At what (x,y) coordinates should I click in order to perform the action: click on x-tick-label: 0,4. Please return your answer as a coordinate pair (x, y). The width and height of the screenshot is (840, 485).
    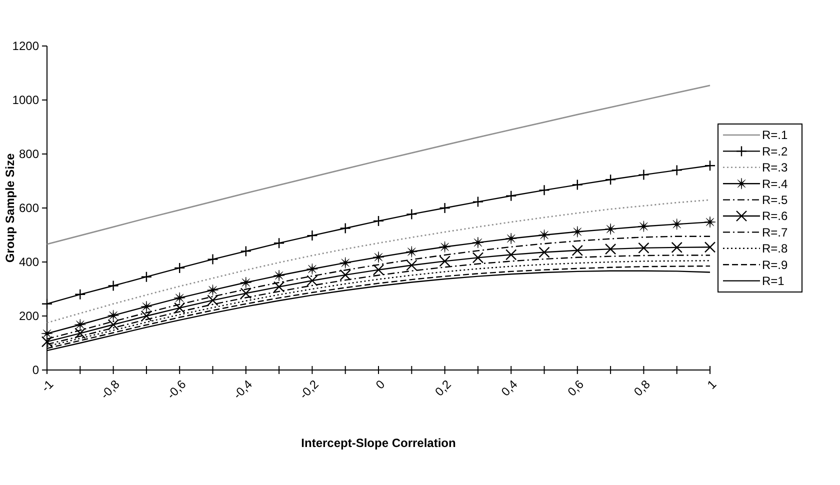
    Looking at the image, I should click on (509, 387).